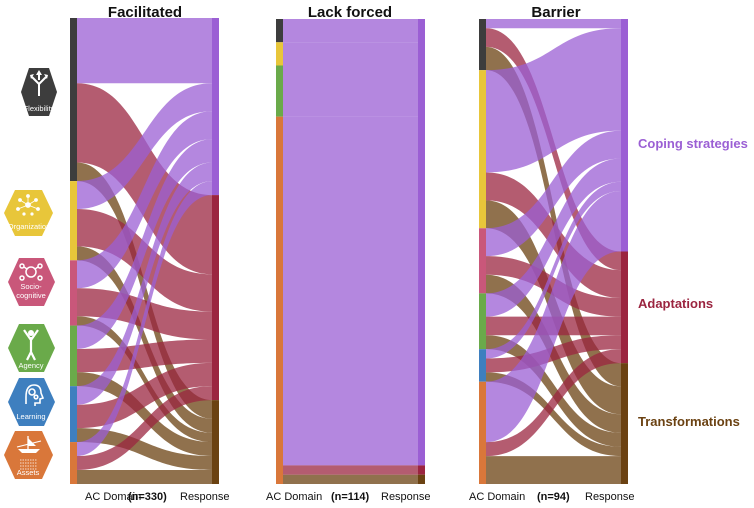  Describe the element at coordinates (553, 497) in the screenshot. I see `sample-size-label: (n=94)` at that location.